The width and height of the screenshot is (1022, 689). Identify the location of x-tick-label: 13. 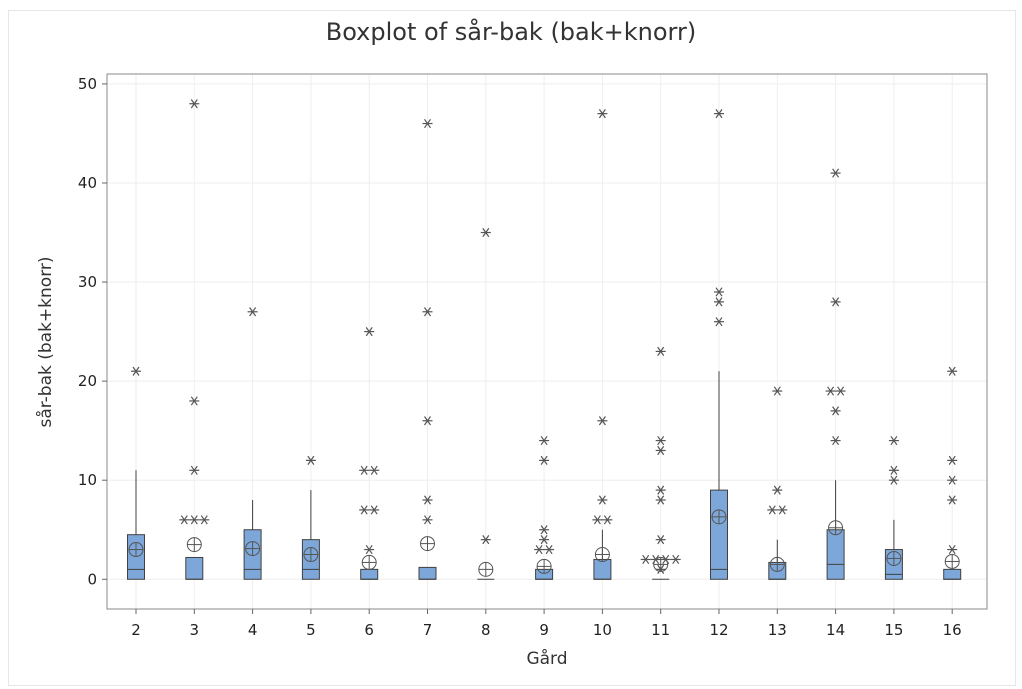
(777, 630).